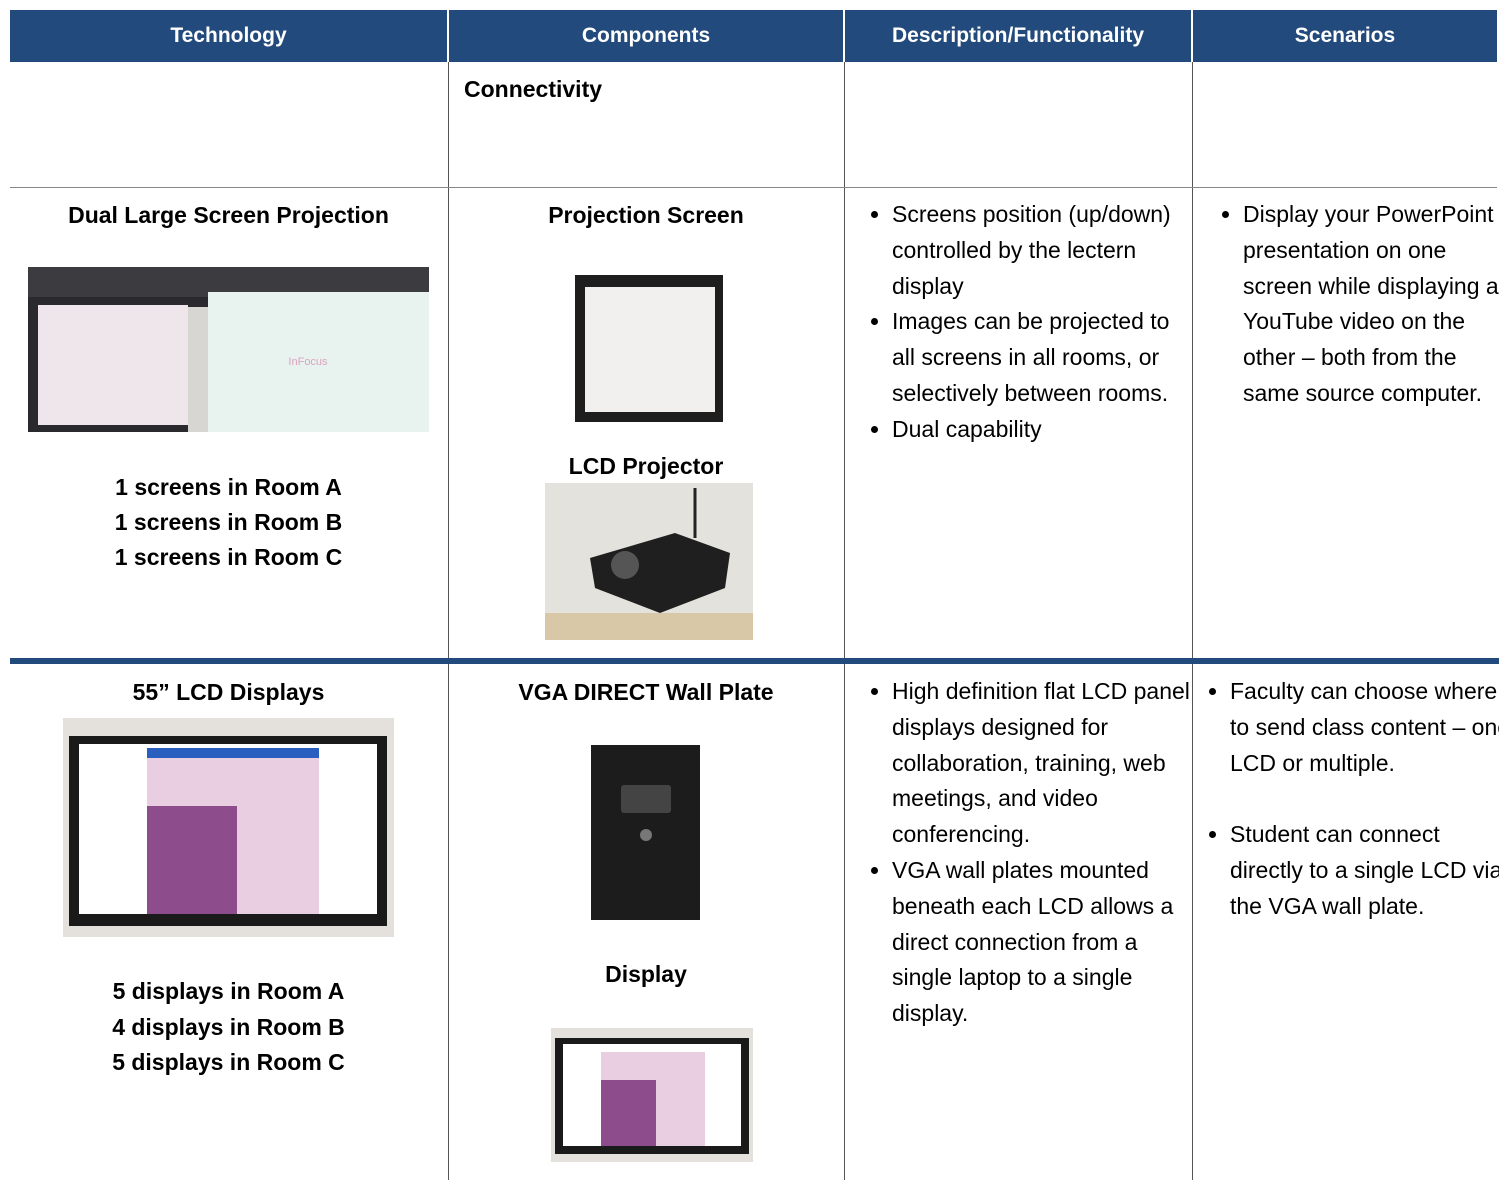  What do you see at coordinates (1018, 36) in the screenshot?
I see `header-cell: Description/Functionality` at bounding box center [1018, 36].